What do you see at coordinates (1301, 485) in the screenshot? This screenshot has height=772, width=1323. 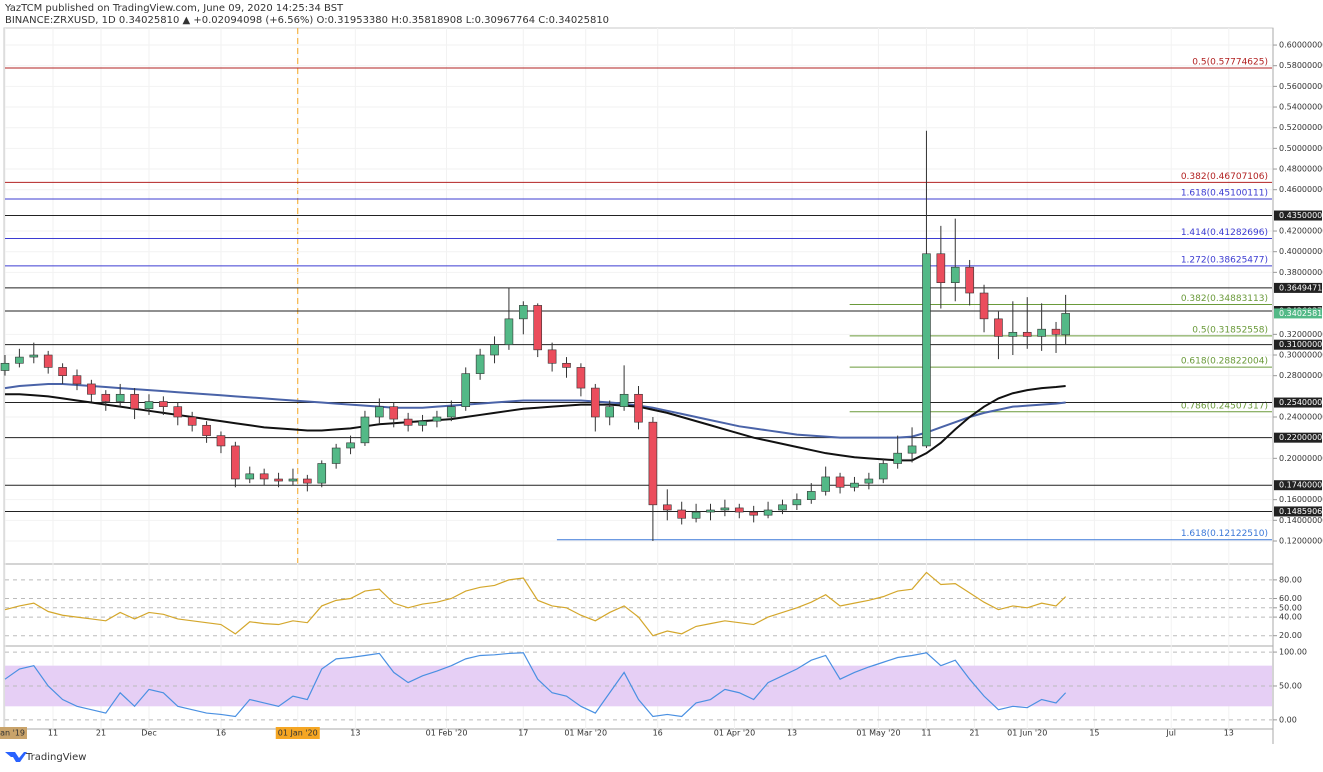 I see `level-label: 0.17400000` at bounding box center [1301, 485].